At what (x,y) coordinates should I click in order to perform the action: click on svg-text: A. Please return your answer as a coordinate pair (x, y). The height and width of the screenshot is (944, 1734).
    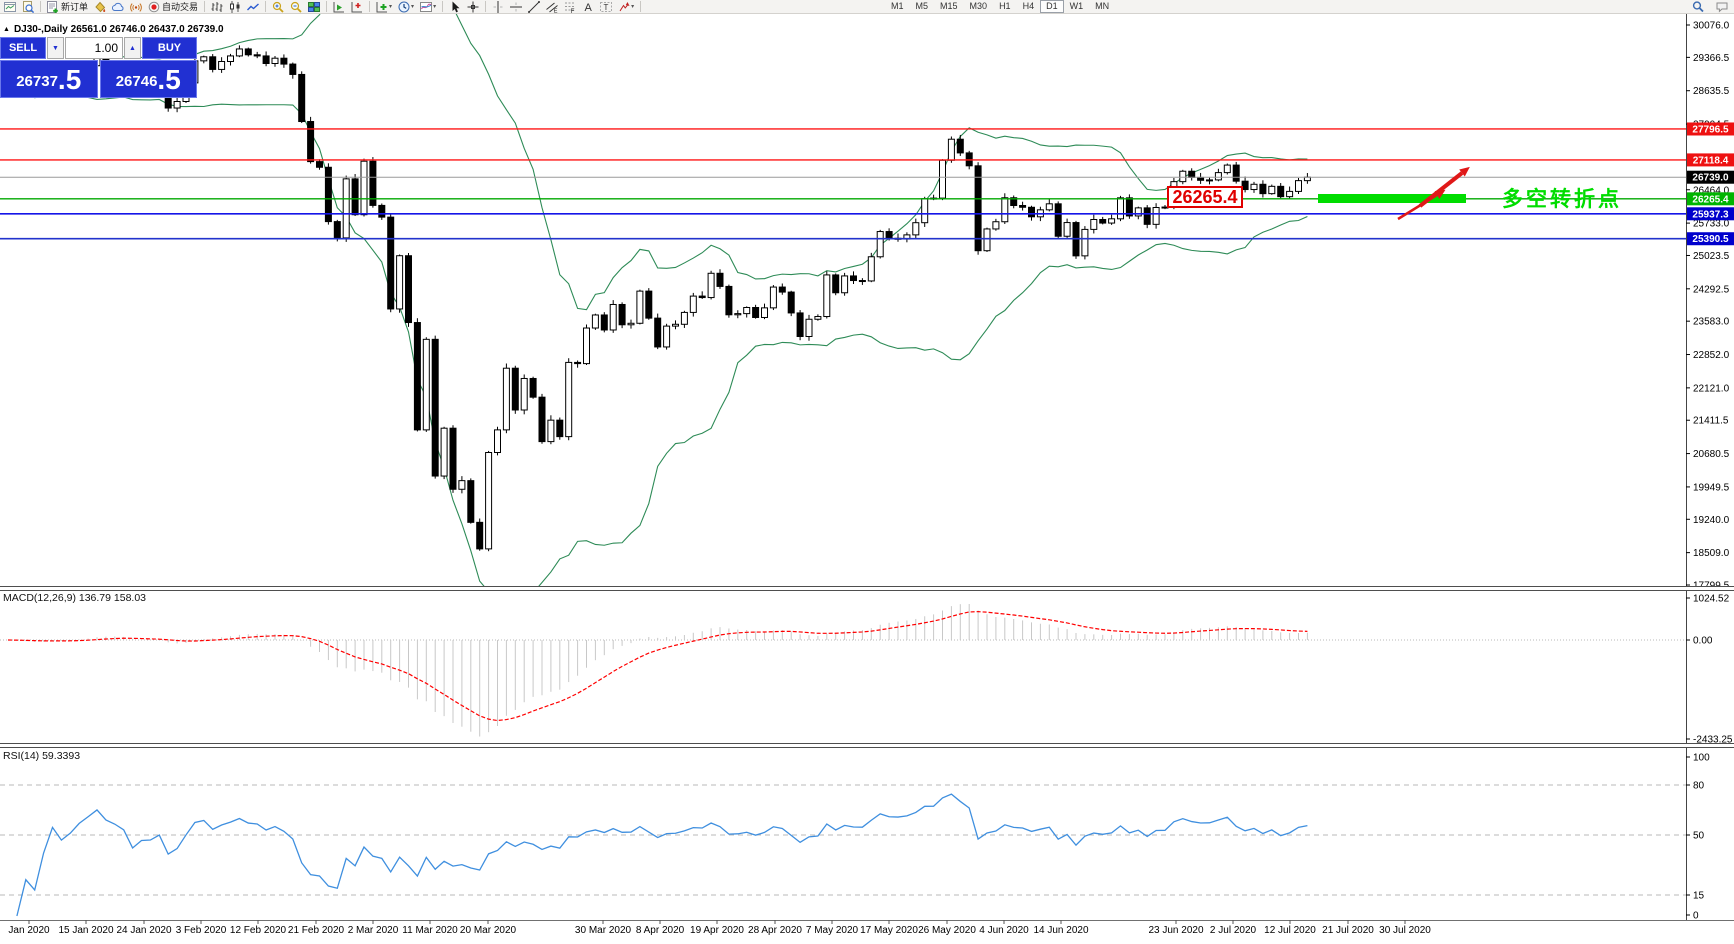
    Looking at the image, I should click on (589, 7).